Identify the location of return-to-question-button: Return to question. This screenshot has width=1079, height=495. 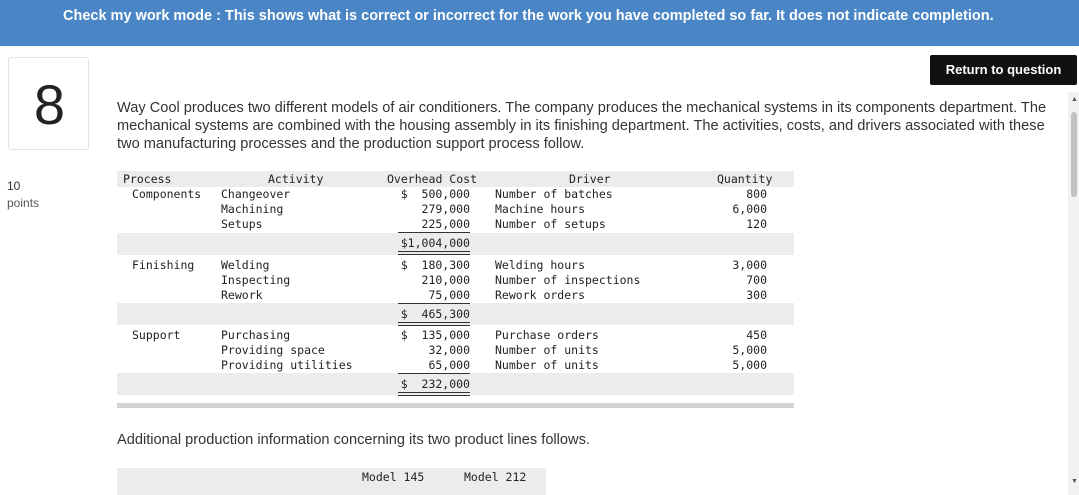
(1003, 70).